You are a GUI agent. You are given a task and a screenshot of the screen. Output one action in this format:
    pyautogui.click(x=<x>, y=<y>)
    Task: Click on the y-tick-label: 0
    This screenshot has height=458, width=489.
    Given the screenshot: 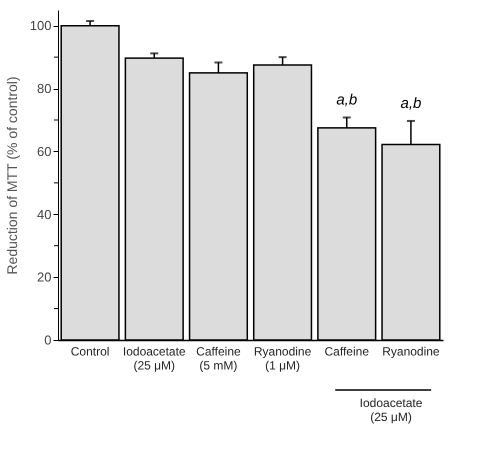 What is the action you would take?
    pyautogui.click(x=48, y=340)
    